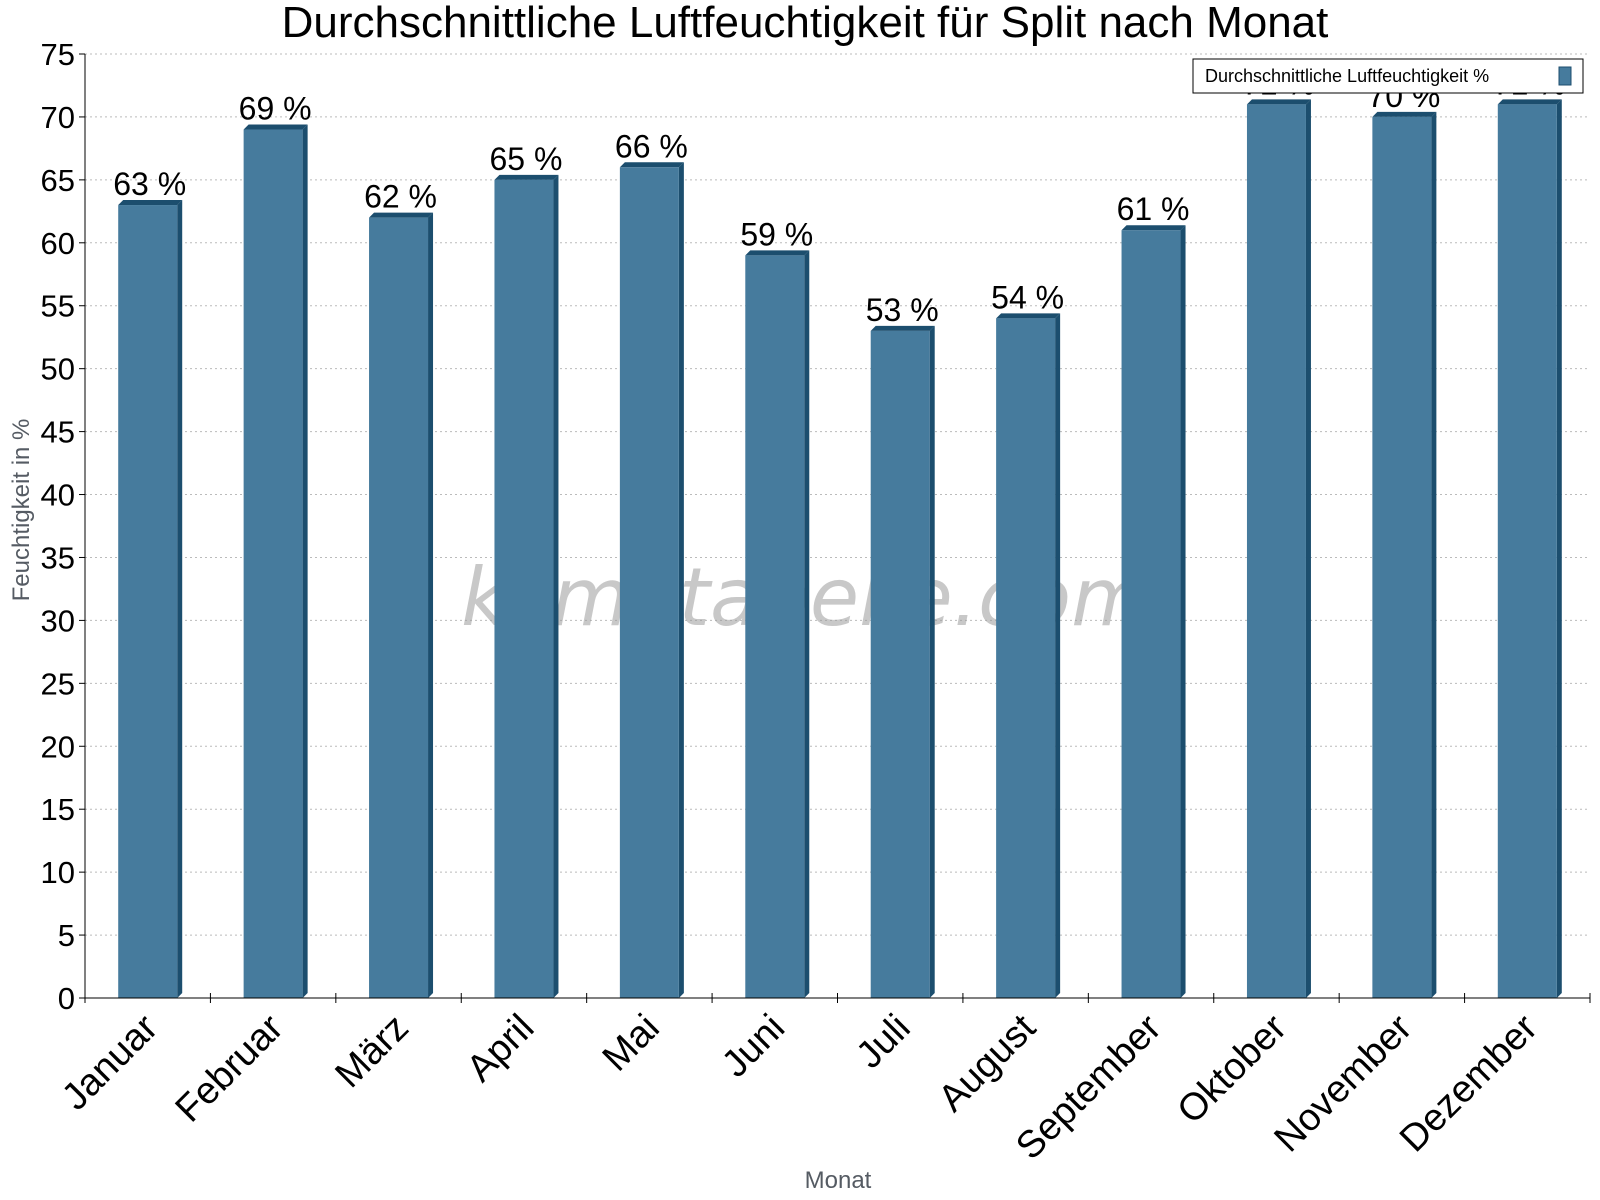 This screenshot has width=1600, height=1200. What do you see at coordinates (884, 1042) in the screenshot?
I see `x-tick-label: Juli` at bounding box center [884, 1042].